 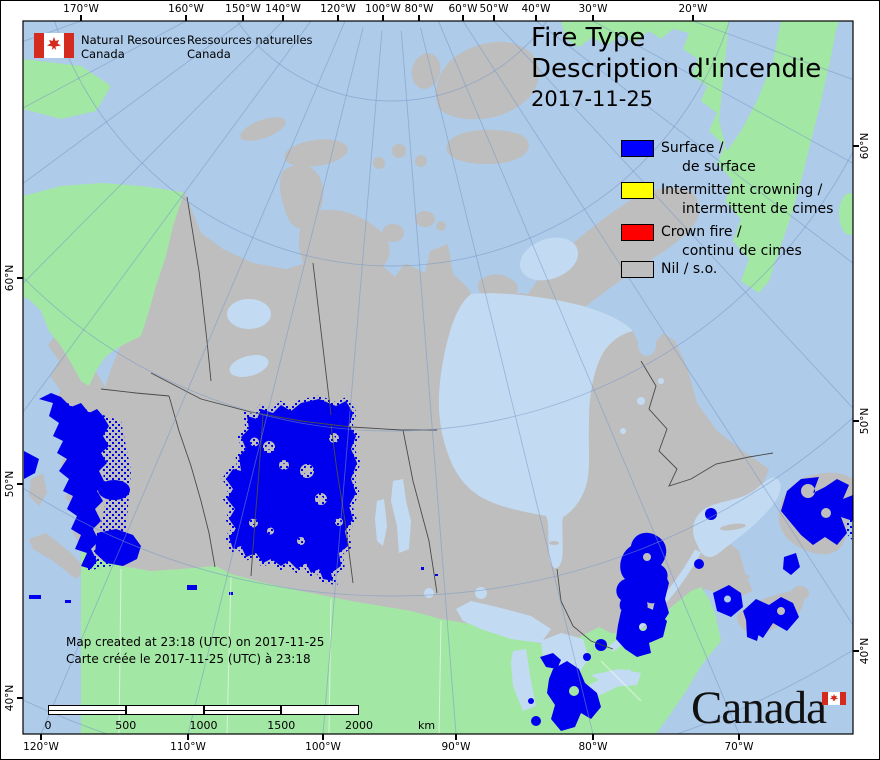 What do you see at coordinates (456, 747) in the screenshot?
I see `longitude-label: 90°W` at bounding box center [456, 747].